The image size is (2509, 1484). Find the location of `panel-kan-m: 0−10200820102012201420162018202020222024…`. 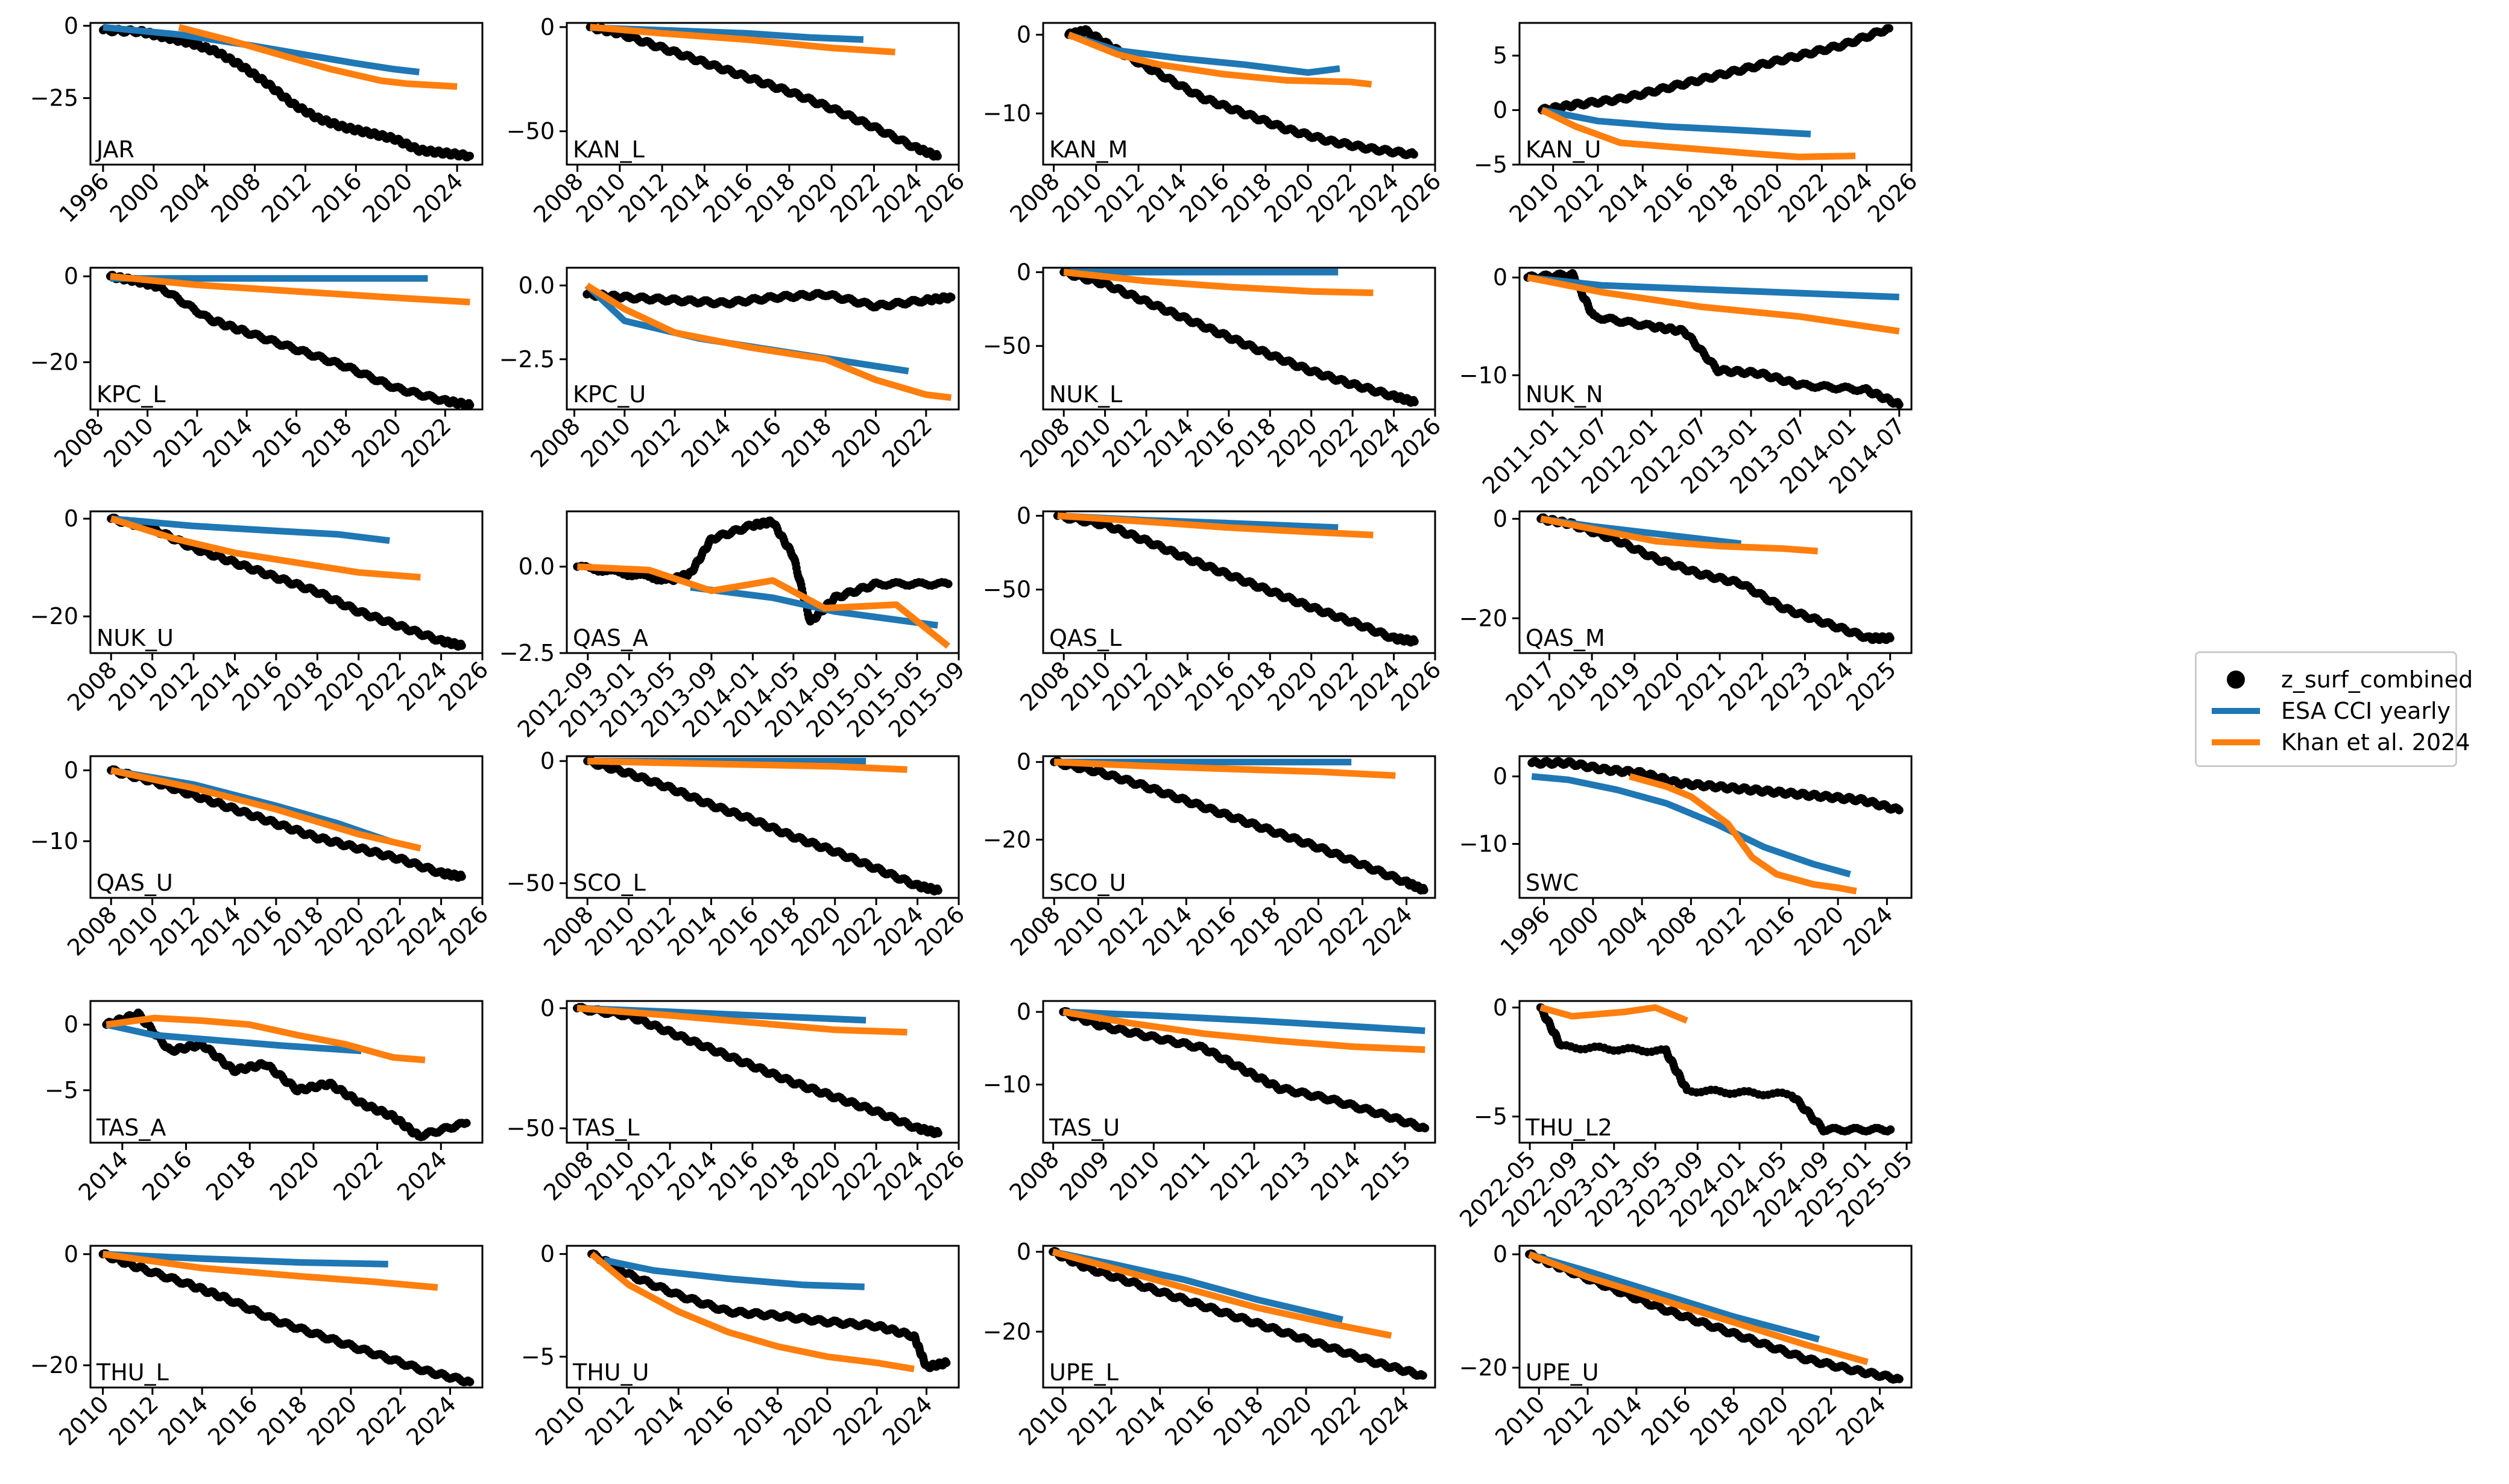

panel-kan-m: 0−10200820102012201420162018202020222024… is located at coordinates (1215, 125).